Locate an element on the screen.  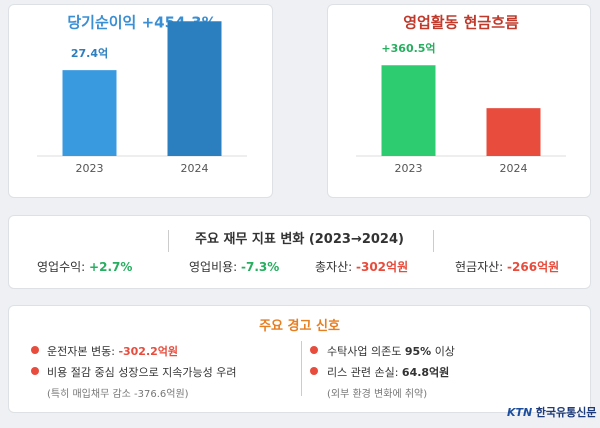
metric: 현금자산: -266억원 is located at coordinates (507, 266).